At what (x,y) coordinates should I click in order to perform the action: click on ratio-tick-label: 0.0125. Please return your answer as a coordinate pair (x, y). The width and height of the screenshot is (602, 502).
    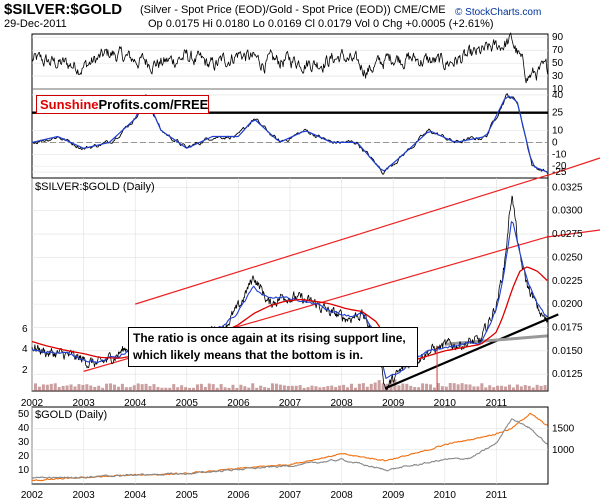
    Looking at the image, I should click on (567, 374).